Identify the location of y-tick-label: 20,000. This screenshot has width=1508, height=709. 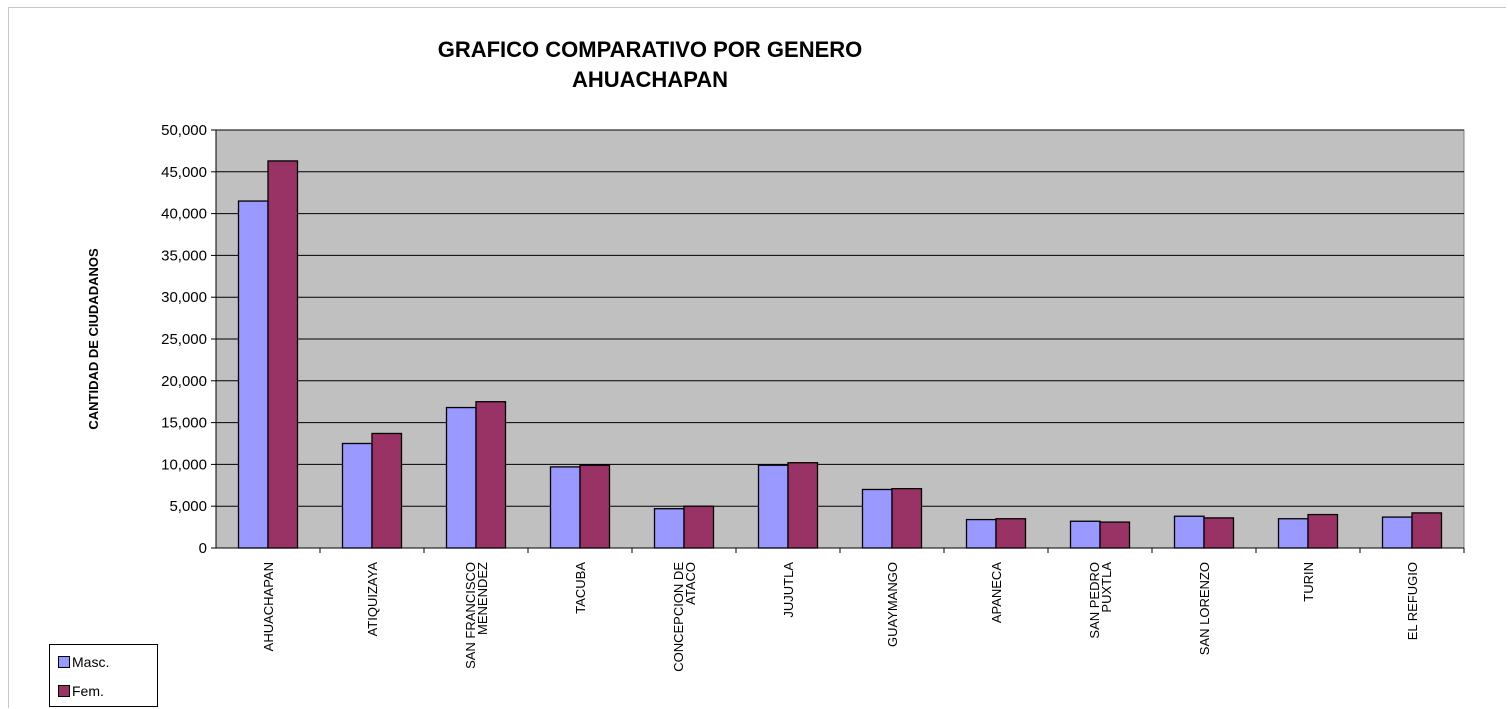
(184, 381).